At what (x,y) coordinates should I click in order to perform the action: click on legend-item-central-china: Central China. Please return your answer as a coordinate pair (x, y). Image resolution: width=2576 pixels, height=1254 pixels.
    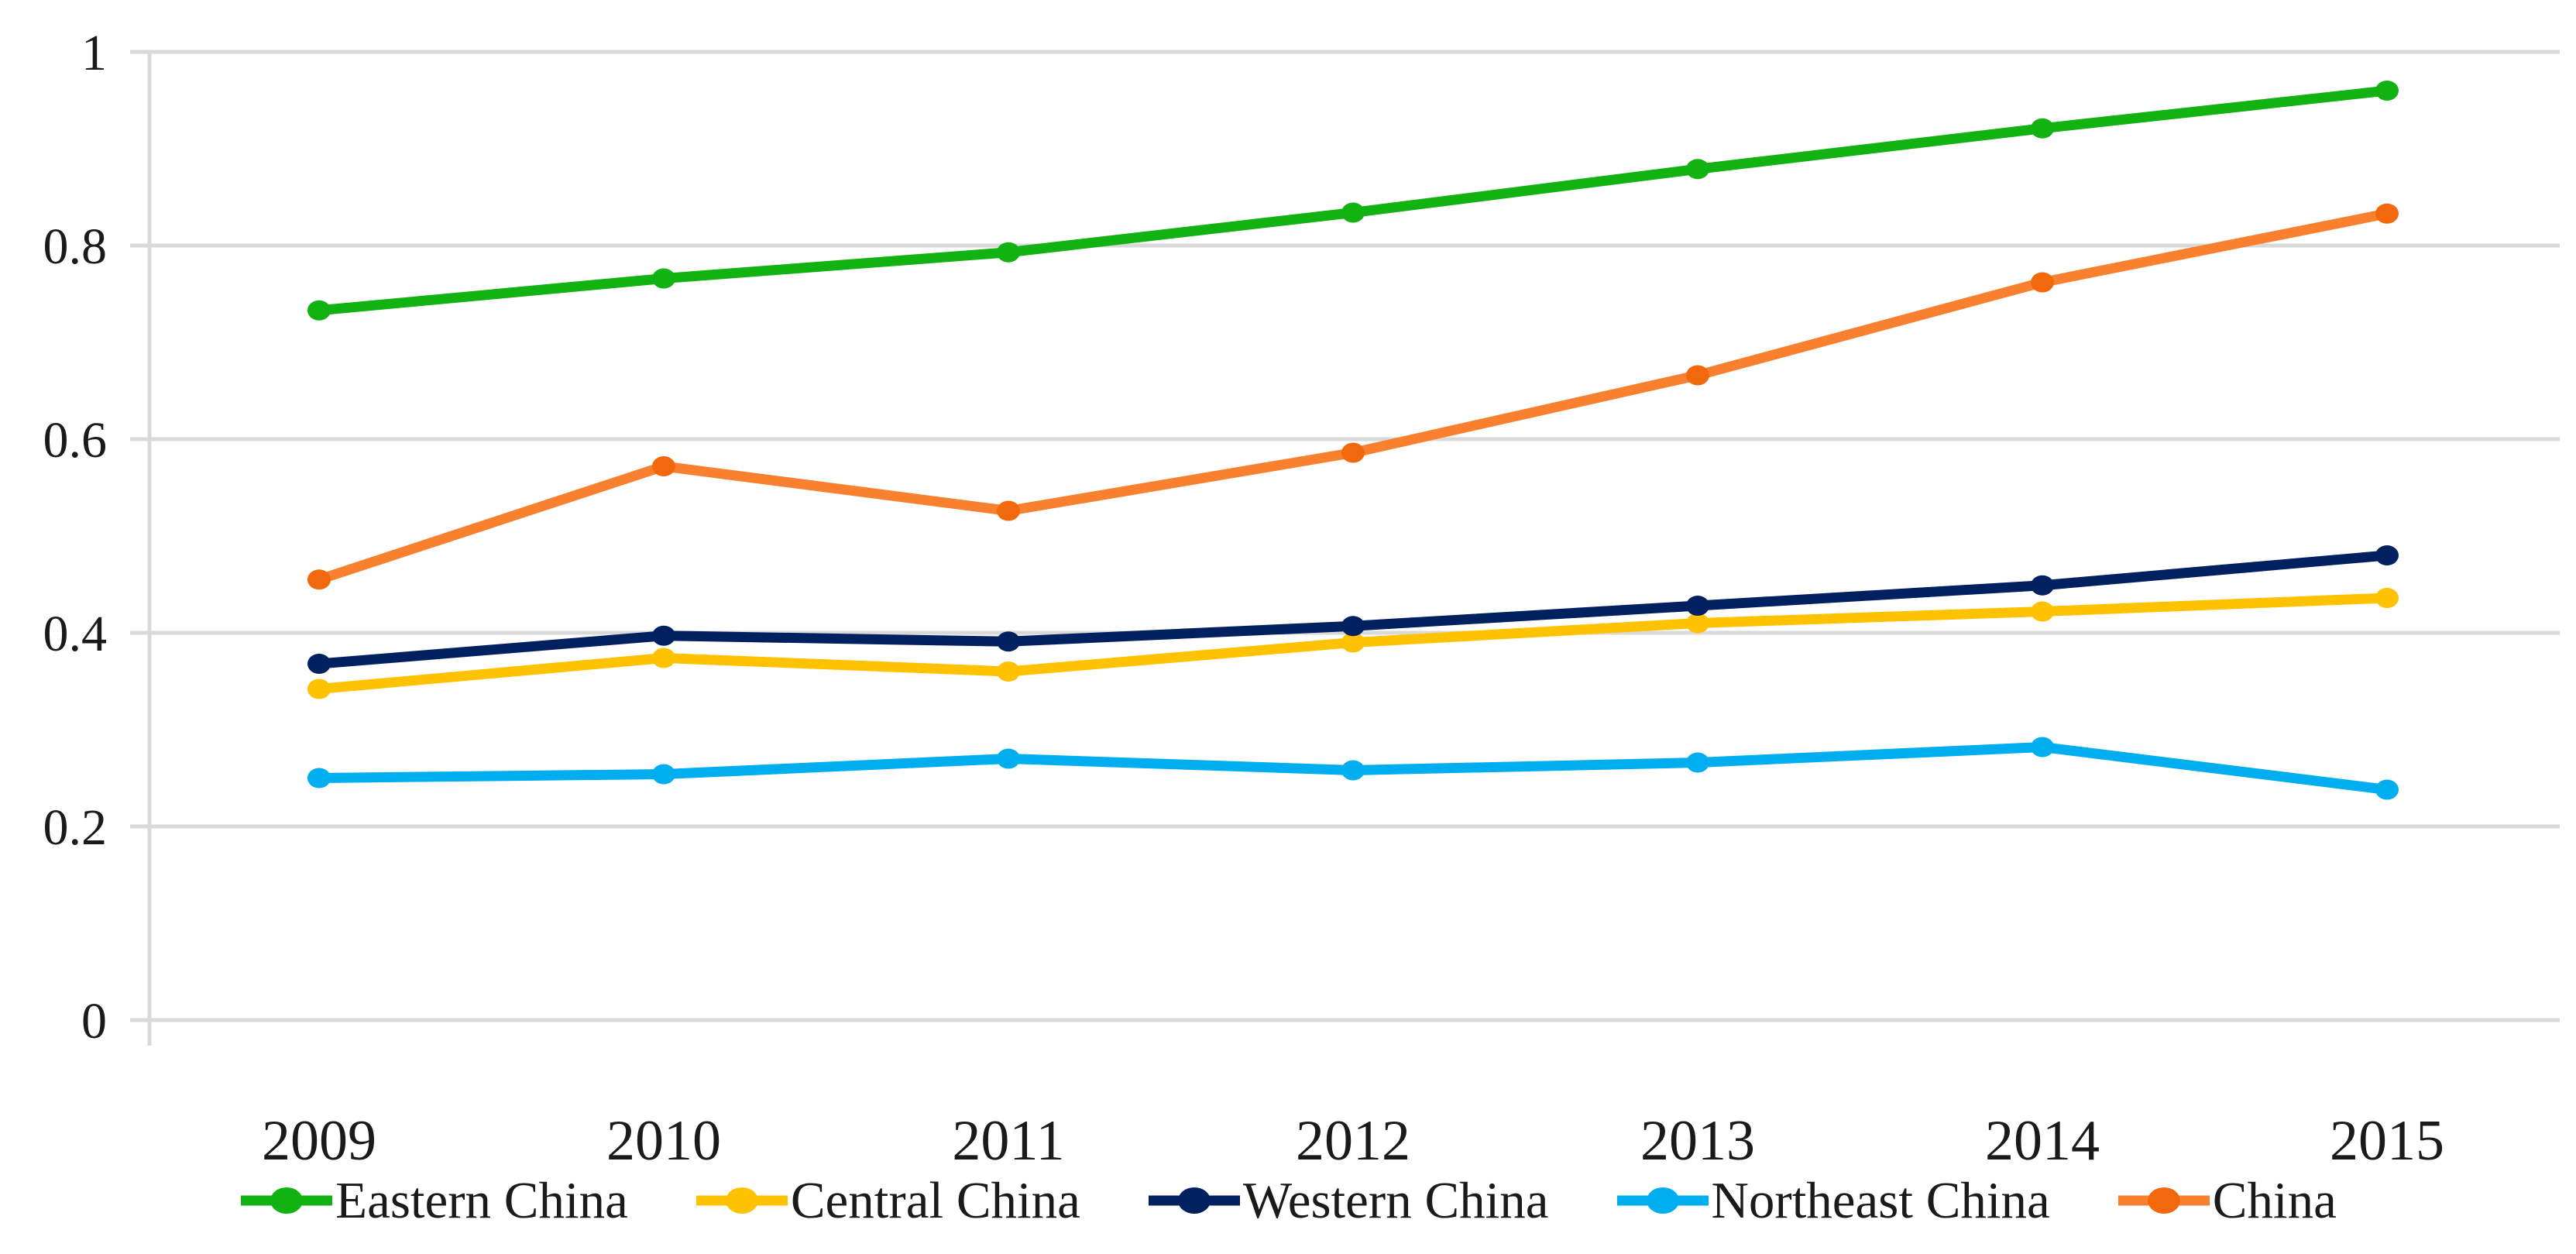
    Looking at the image, I should click on (887, 1200).